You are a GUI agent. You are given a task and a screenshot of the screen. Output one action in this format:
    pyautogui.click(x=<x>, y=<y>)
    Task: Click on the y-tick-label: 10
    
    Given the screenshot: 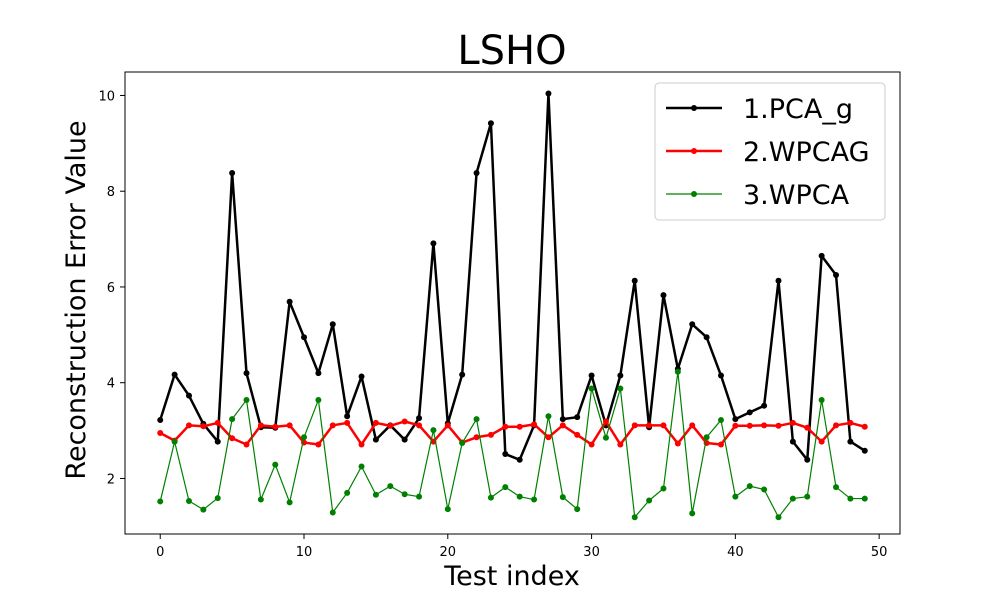 What is the action you would take?
    pyautogui.click(x=106, y=96)
    